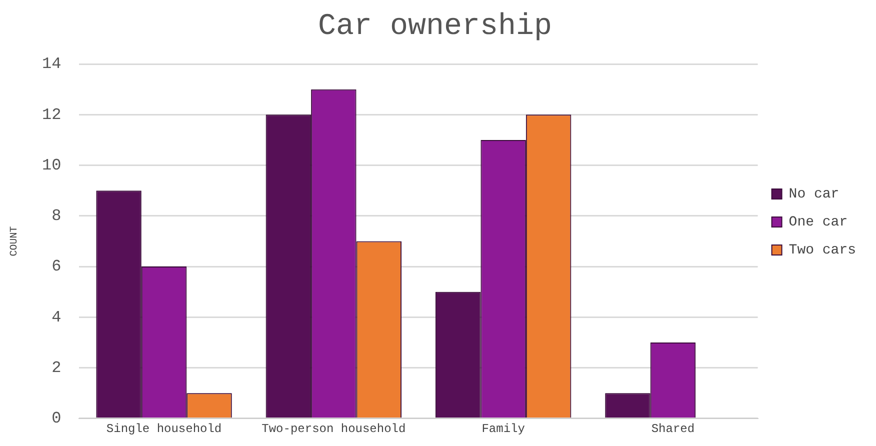 The height and width of the screenshot is (446, 876). What do you see at coordinates (57, 368) in the screenshot?
I see `y-tick-label: 2` at bounding box center [57, 368].